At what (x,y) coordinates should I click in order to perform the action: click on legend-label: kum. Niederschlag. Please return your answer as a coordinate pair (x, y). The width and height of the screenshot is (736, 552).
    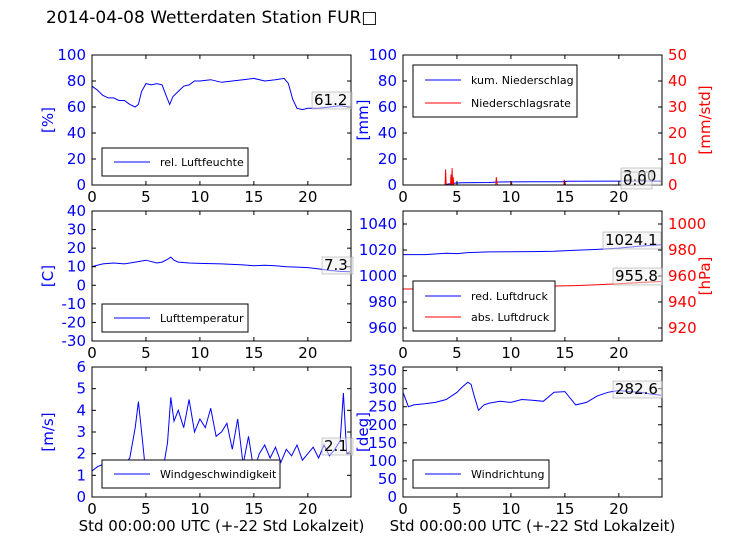
    Looking at the image, I should click on (522, 80).